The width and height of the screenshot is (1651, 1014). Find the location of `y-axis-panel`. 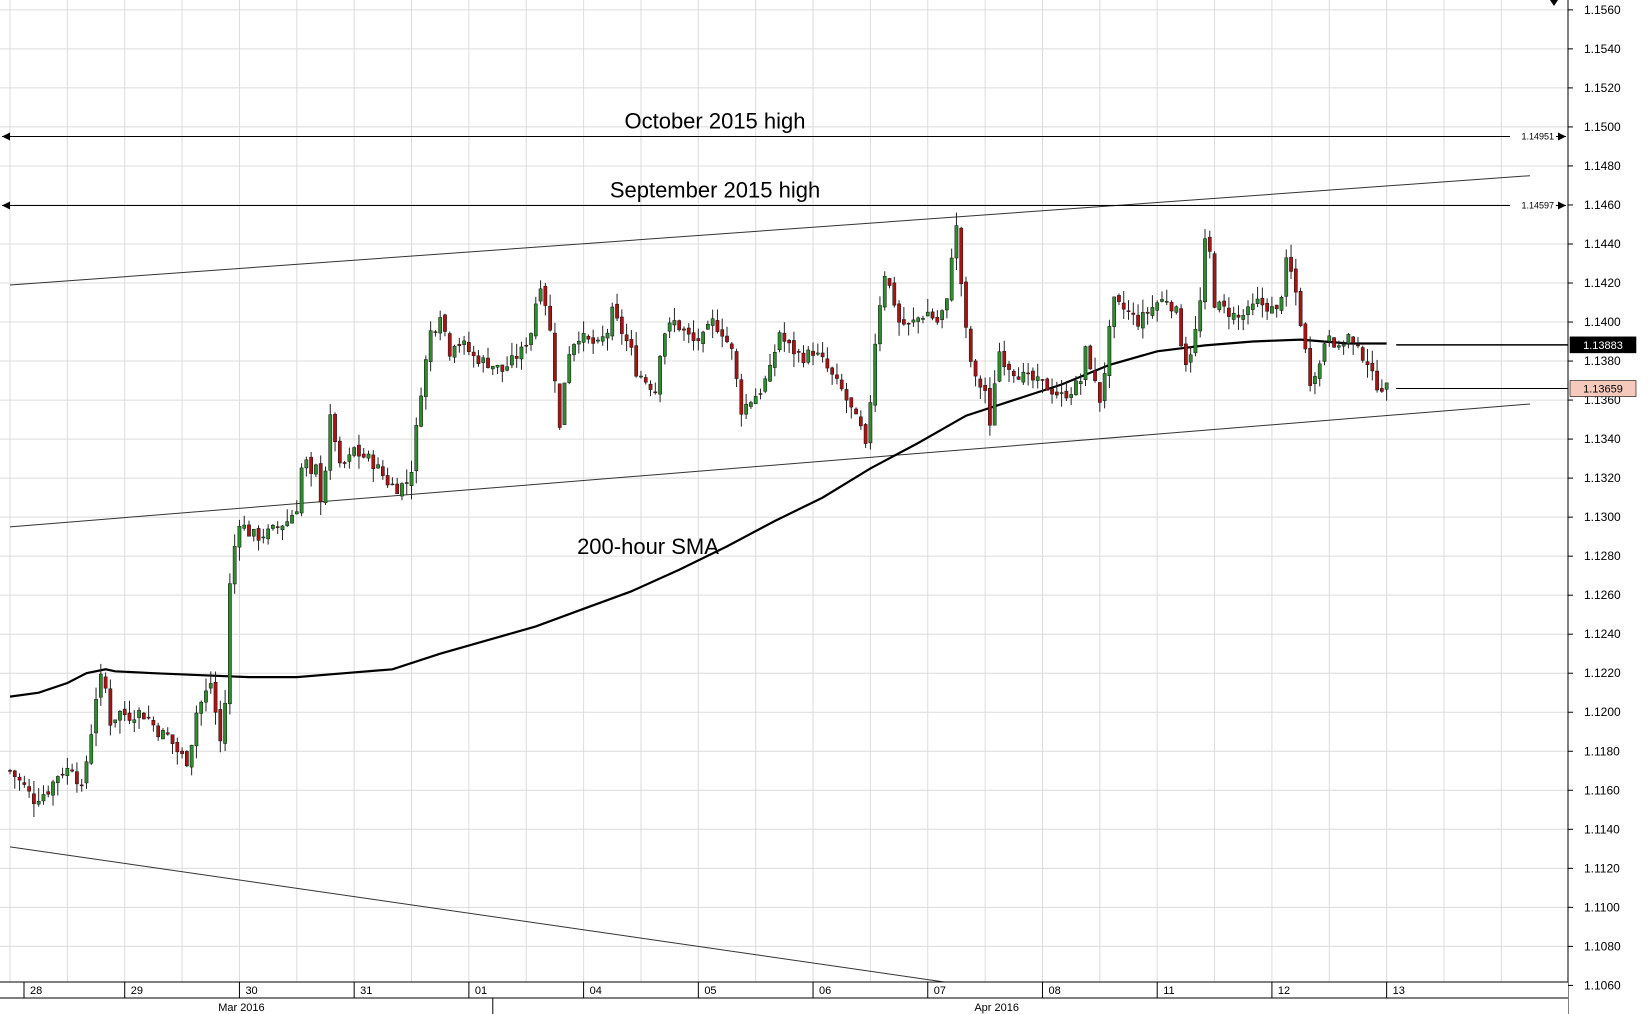

y-axis-panel is located at coordinates (1609, 507).